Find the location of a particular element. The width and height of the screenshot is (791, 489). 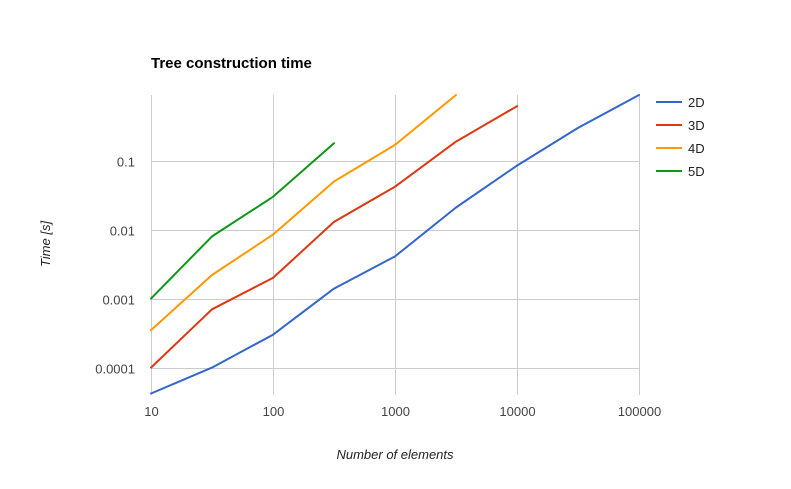

y-axis-label: Time [s] is located at coordinates (45, 244).